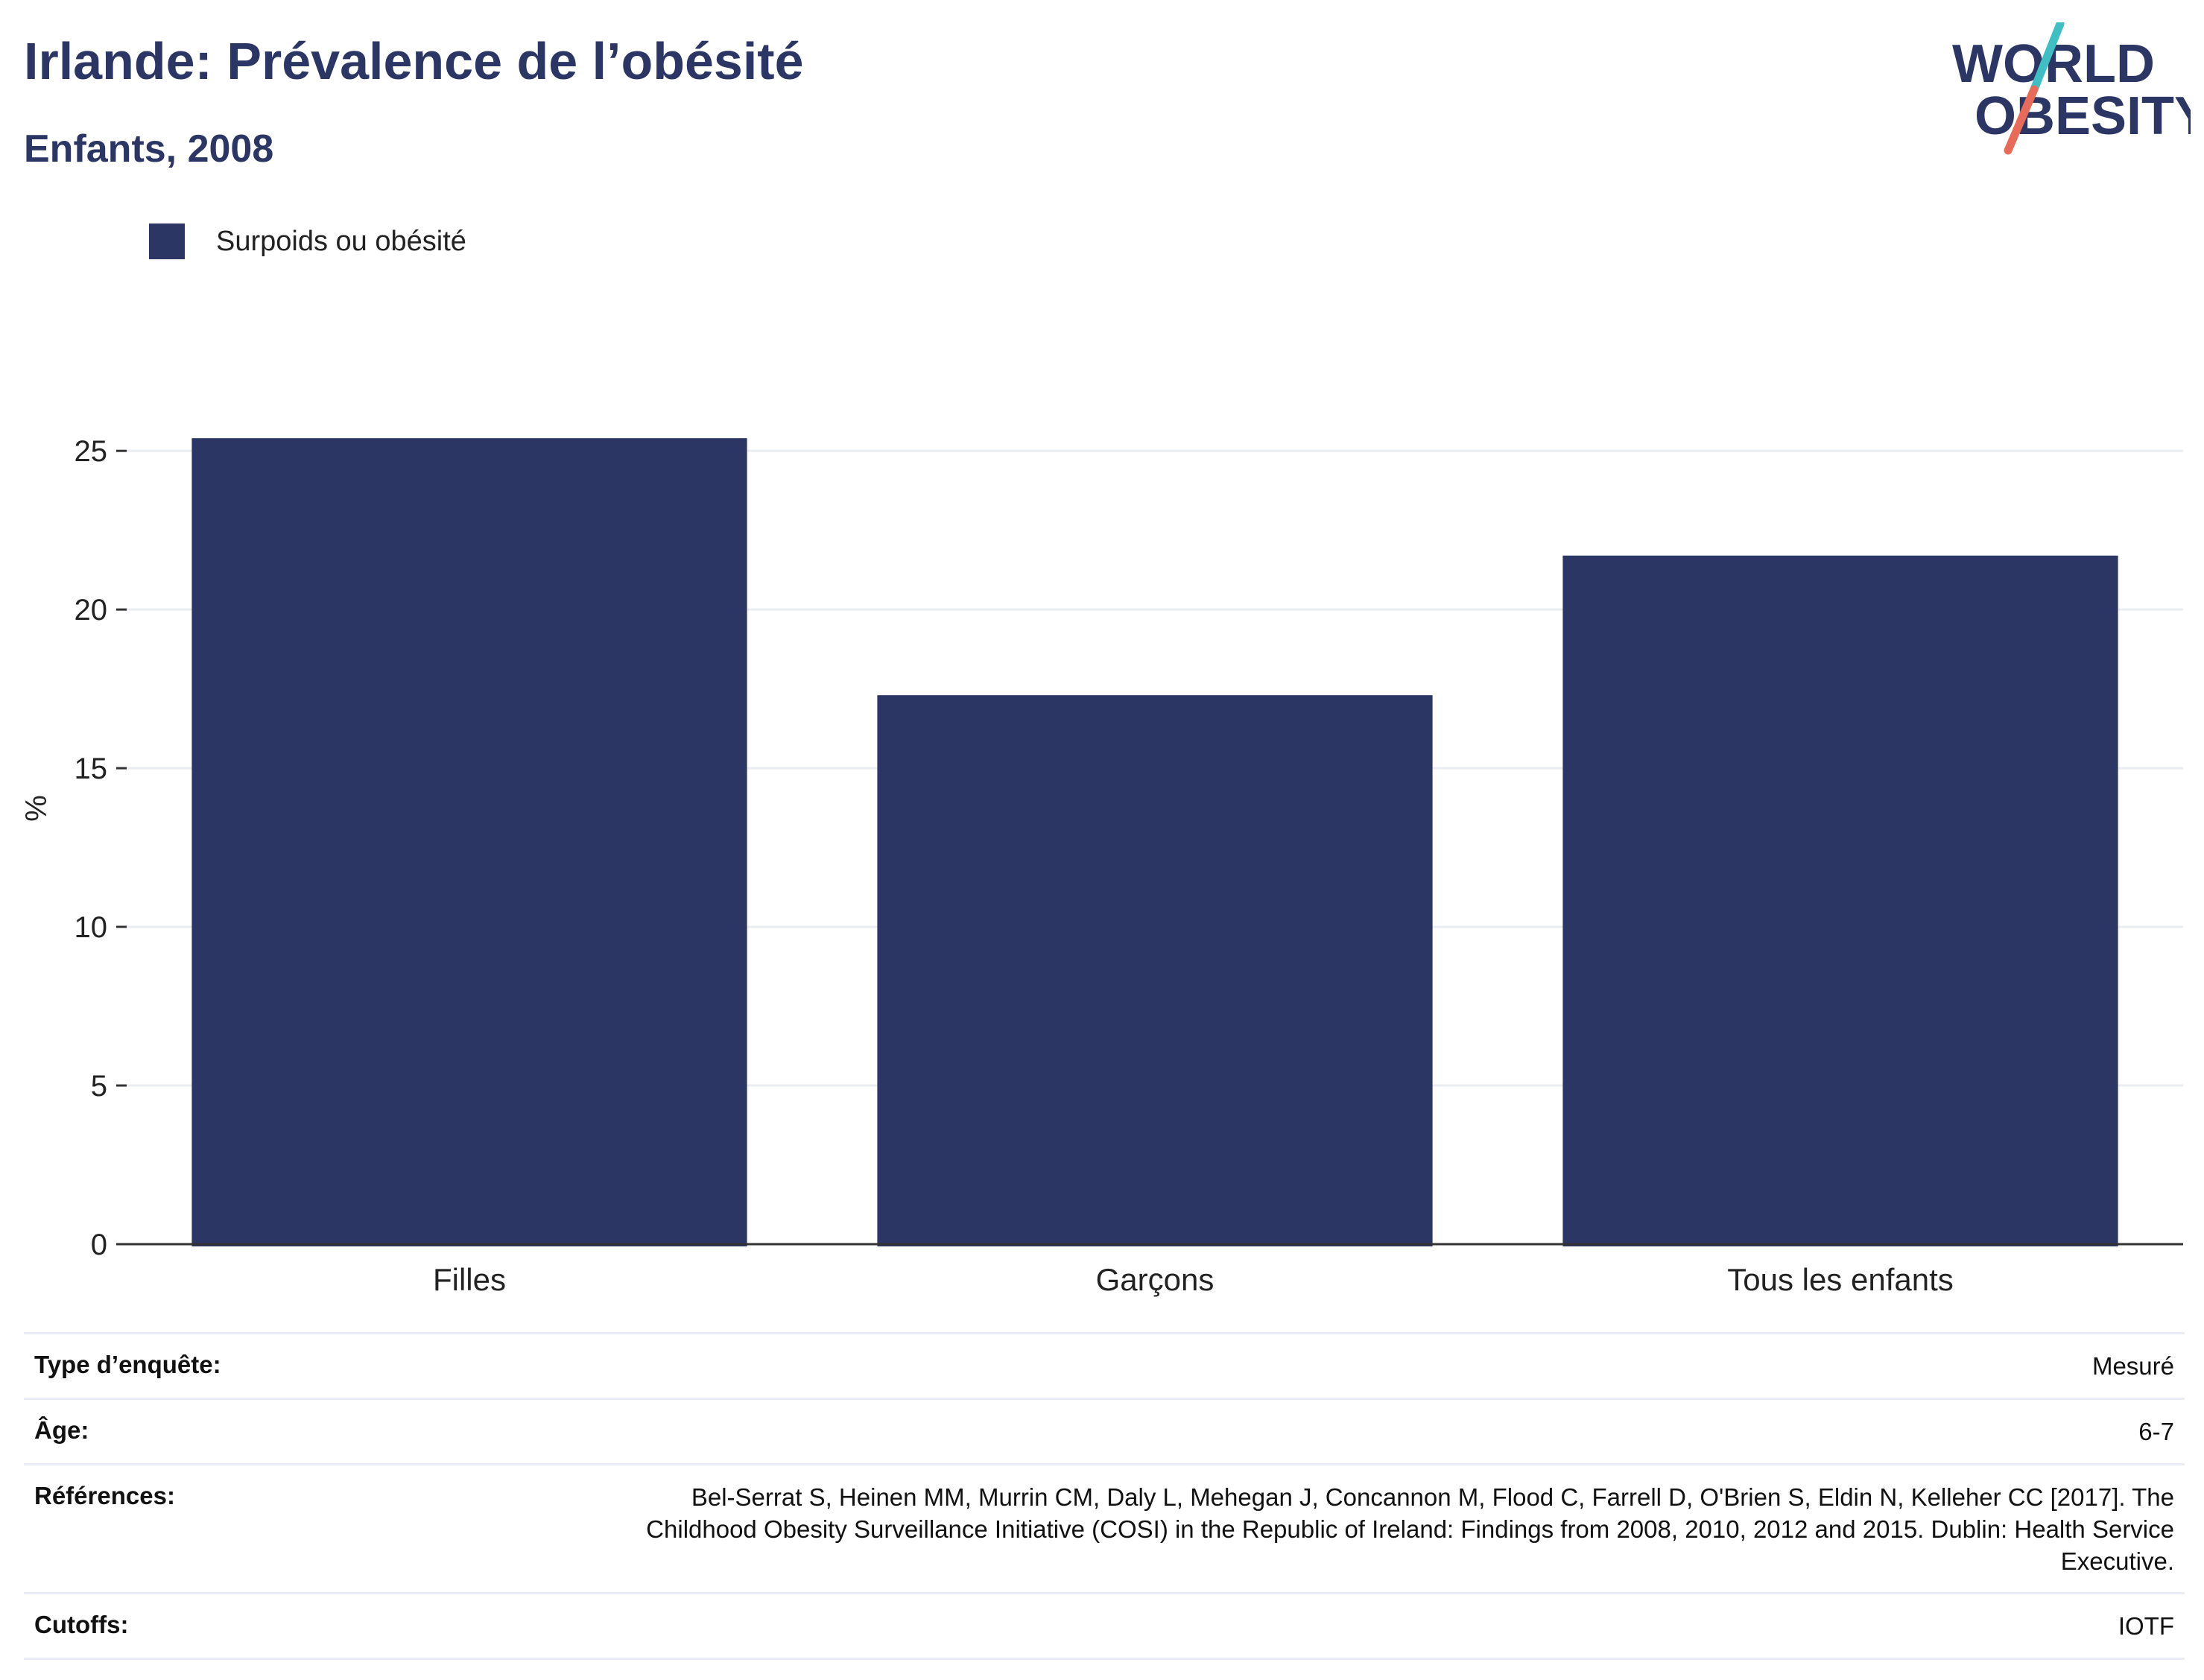 This screenshot has height=1680, width=2204. Describe the element at coordinates (99, 1086) in the screenshot. I see `y-tick-label: 5` at that location.